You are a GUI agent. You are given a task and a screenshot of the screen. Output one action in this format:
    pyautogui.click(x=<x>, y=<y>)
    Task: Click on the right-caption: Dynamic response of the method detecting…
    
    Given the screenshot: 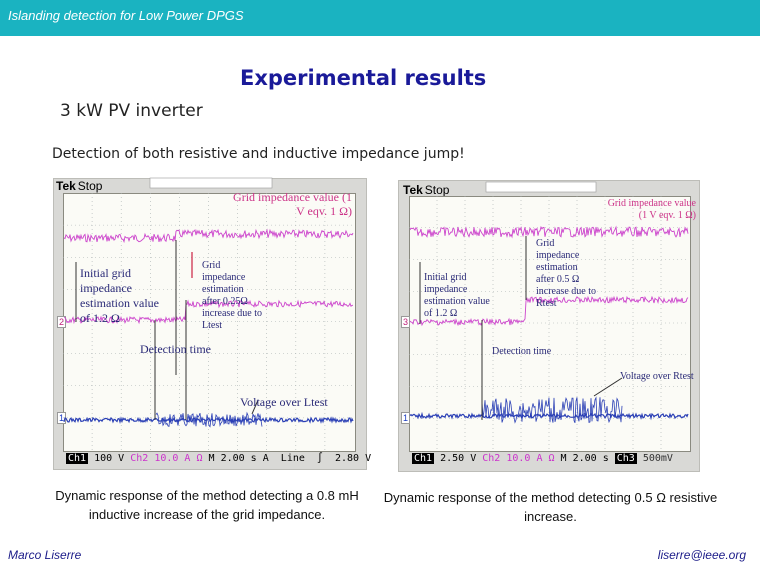 What is the action you would take?
    pyautogui.click(x=550, y=507)
    